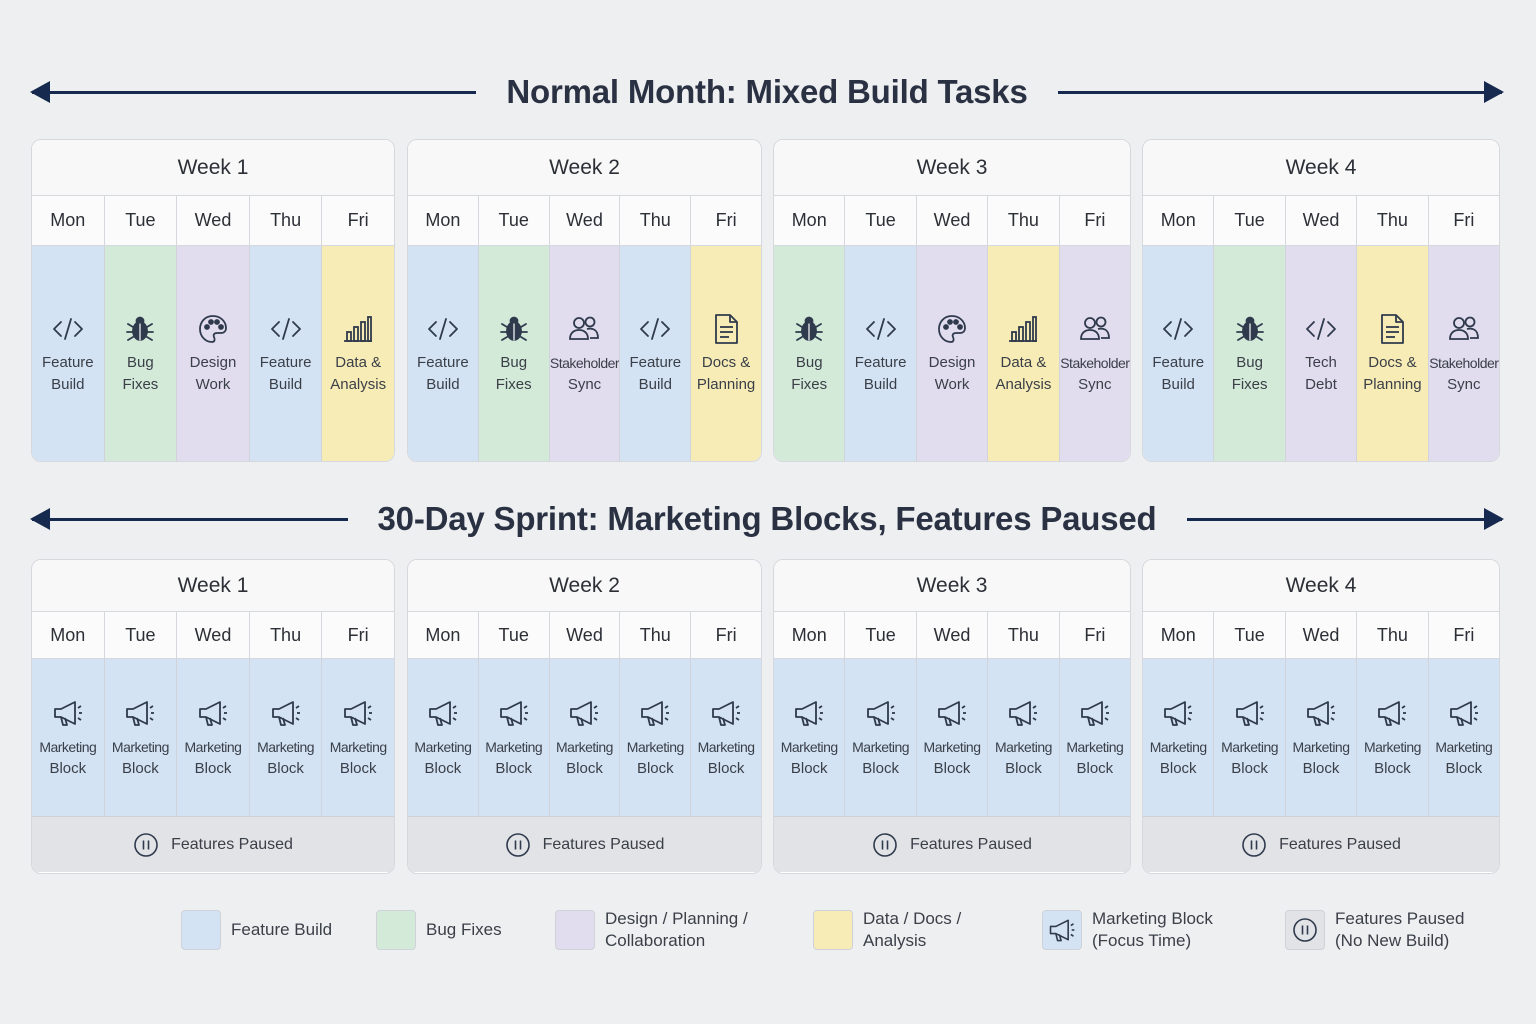  I want to click on legend-line2: (No New Build), so click(1392, 940).